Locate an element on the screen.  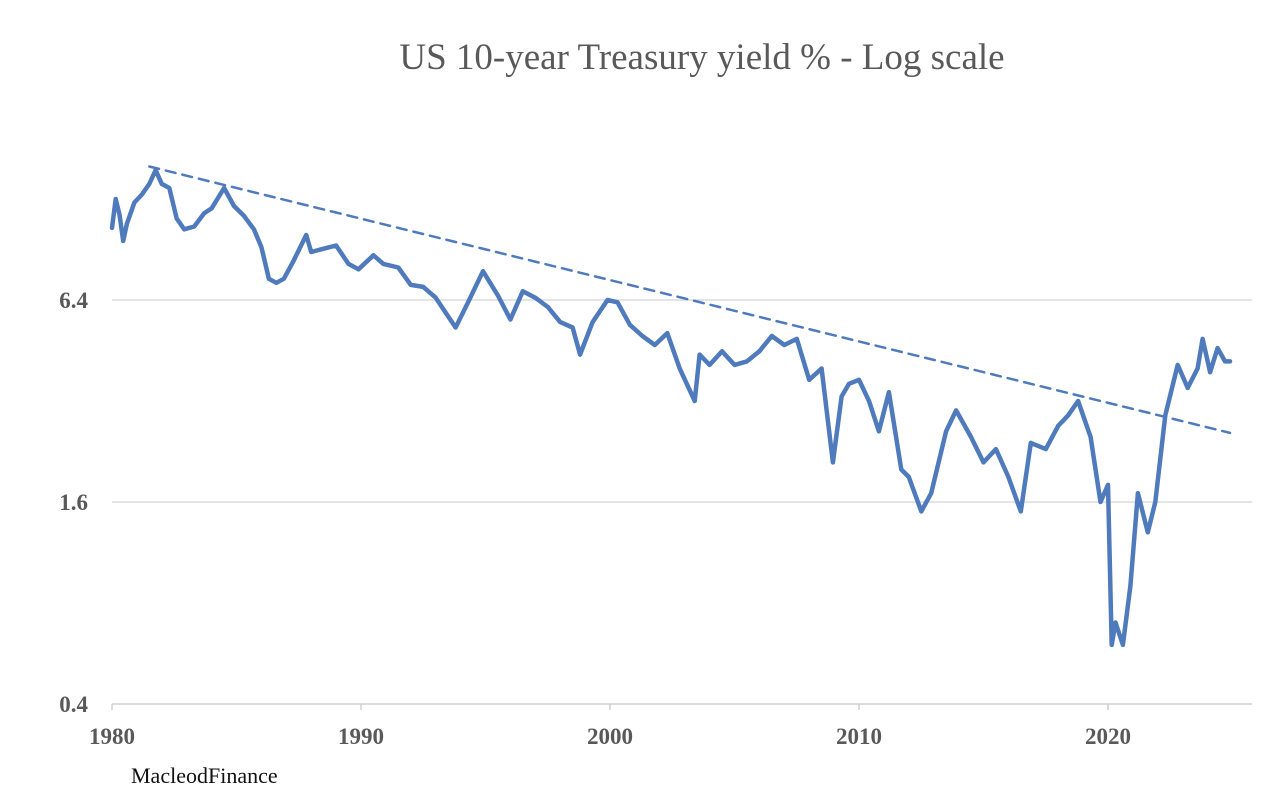
watermark: MacleodFinance is located at coordinates (204, 775).